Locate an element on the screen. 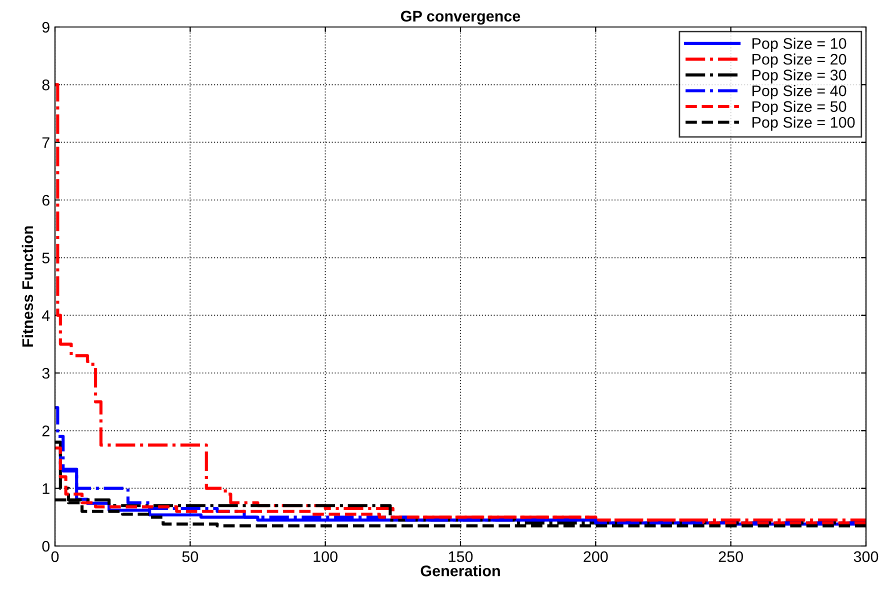 The width and height of the screenshot is (885, 590). x-axis-title: Generation is located at coordinates (460, 570).